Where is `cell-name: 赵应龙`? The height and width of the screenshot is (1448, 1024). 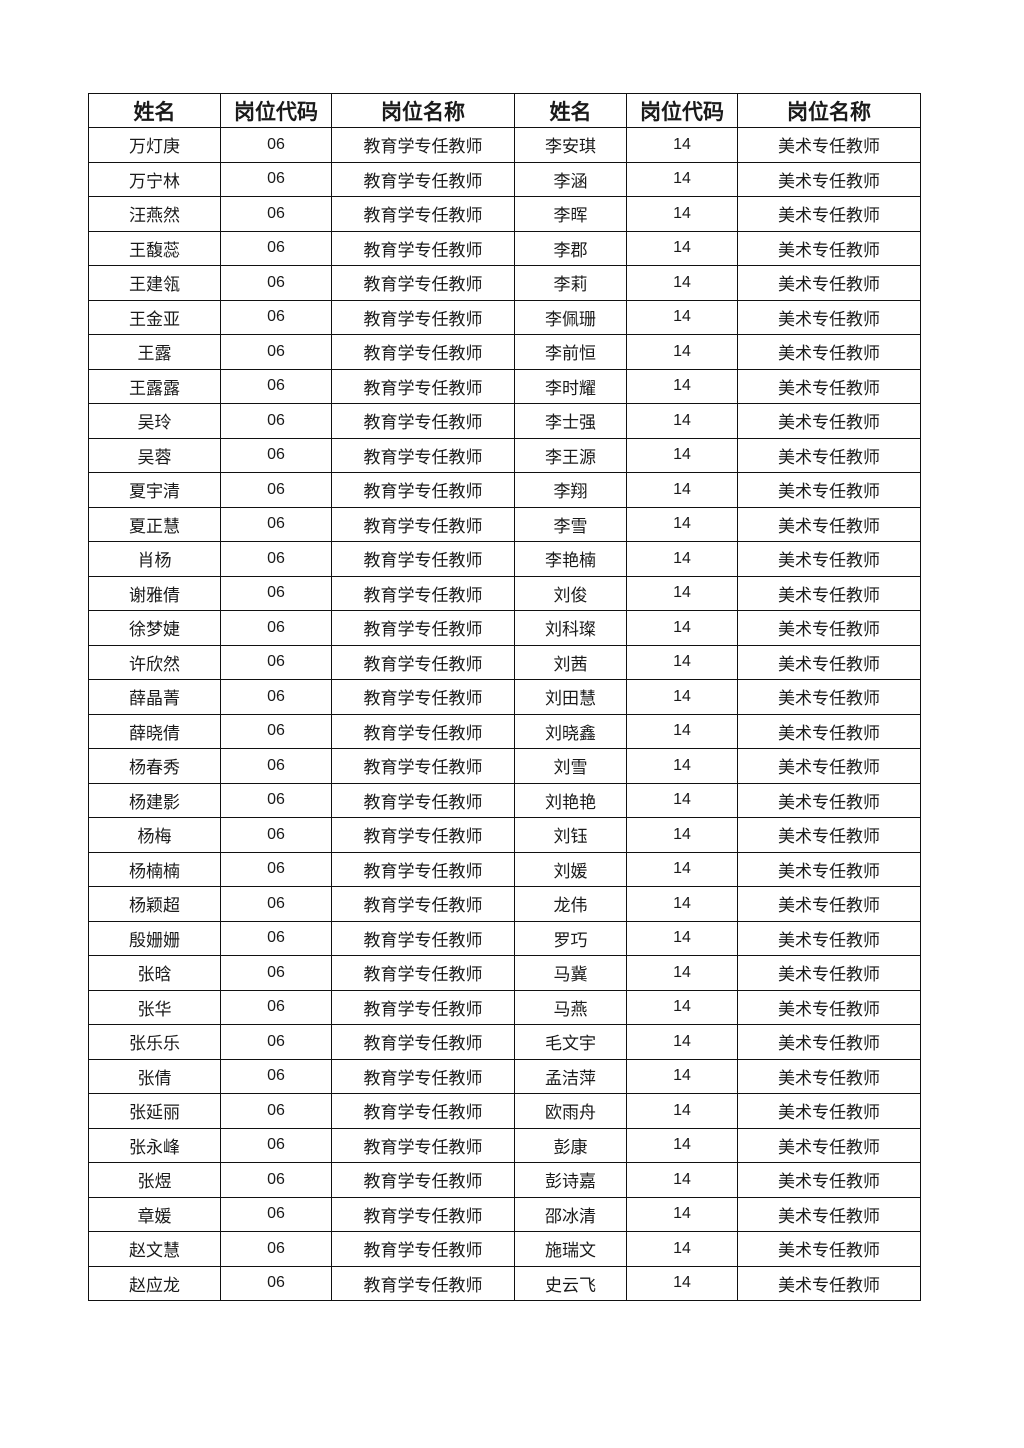
cell-name: 赵应龙 is located at coordinates (154, 1283).